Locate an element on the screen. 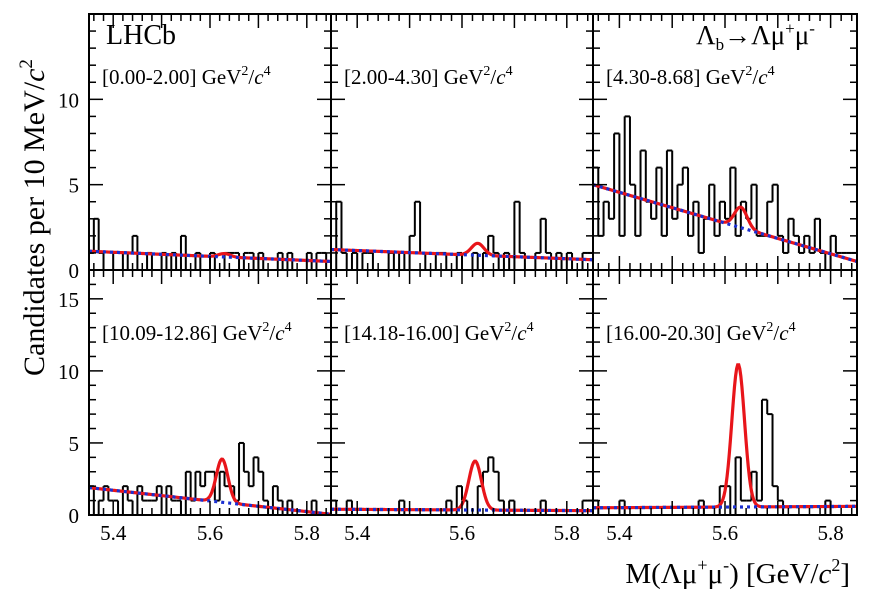 Image resolution: width=872 pixels, height=591 pixels. panel-4: [10.09-12.86] GeV2/c4 is located at coordinates (210, 392).